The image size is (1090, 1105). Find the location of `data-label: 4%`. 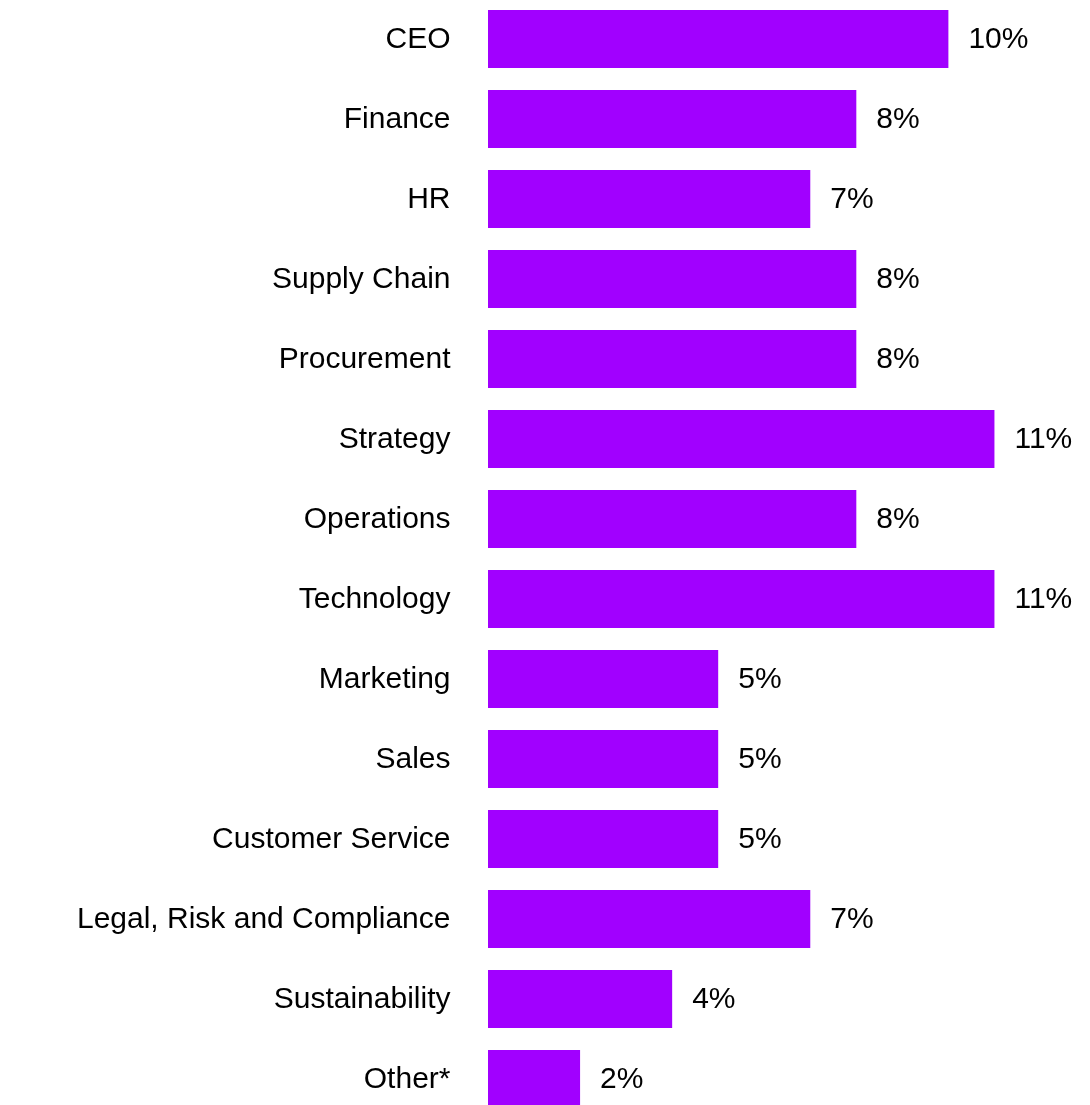

data-label: 4% is located at coordinates (714, 997).